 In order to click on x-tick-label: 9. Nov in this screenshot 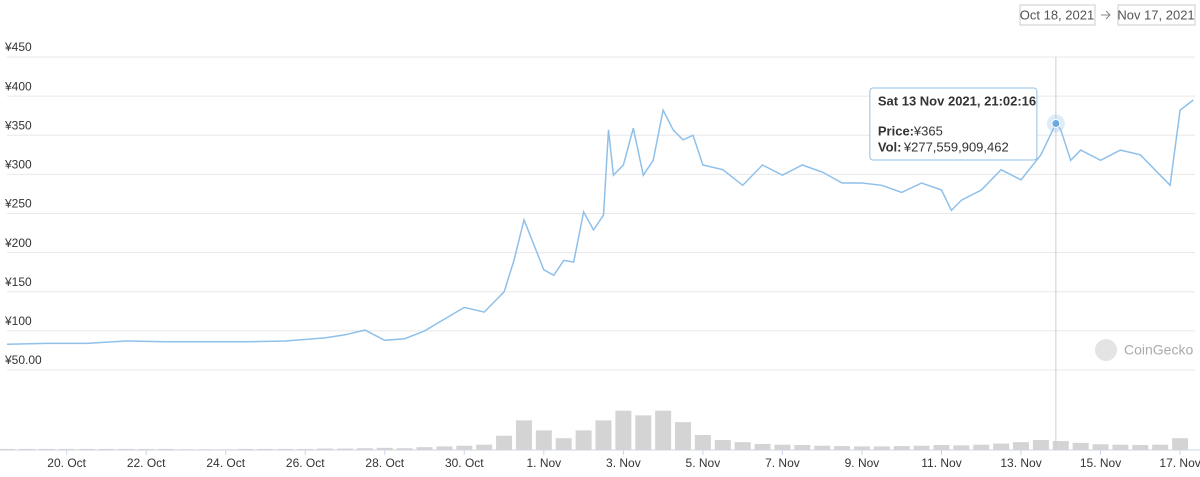, I will do `click(862, 463)`.